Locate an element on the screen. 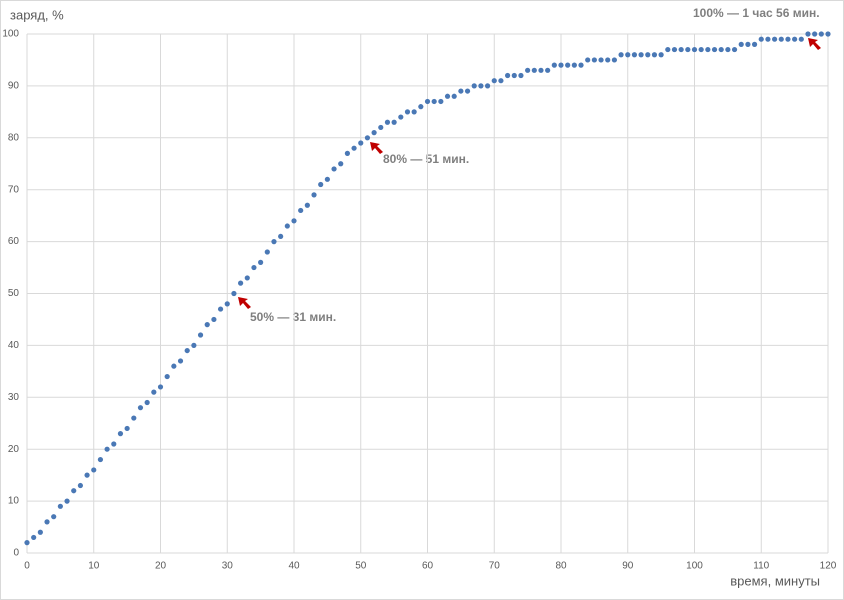 The image size is (844, 600). y-tick-label: 50 is located at coordinates (14, 293).